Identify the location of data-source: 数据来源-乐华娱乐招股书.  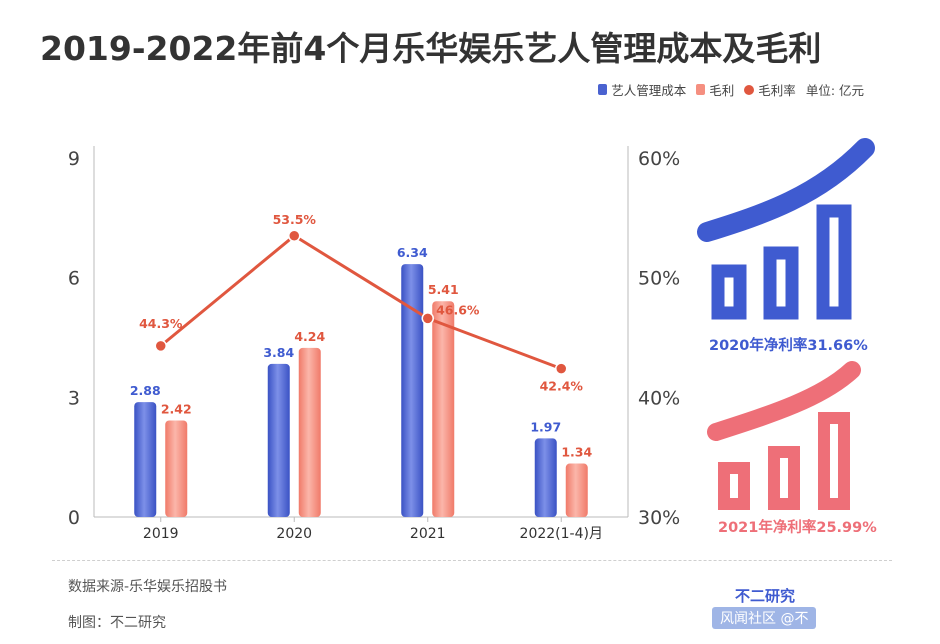
(148, 587).